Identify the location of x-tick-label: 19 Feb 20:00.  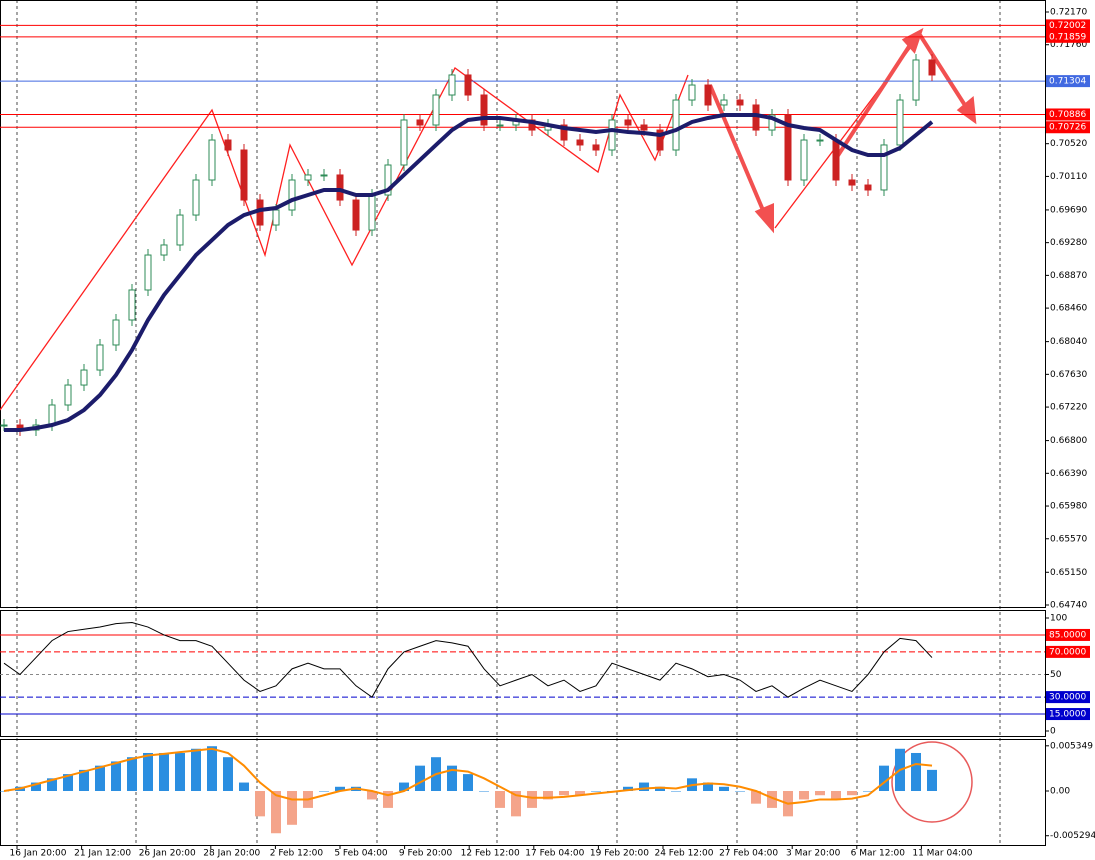
(619, 854).